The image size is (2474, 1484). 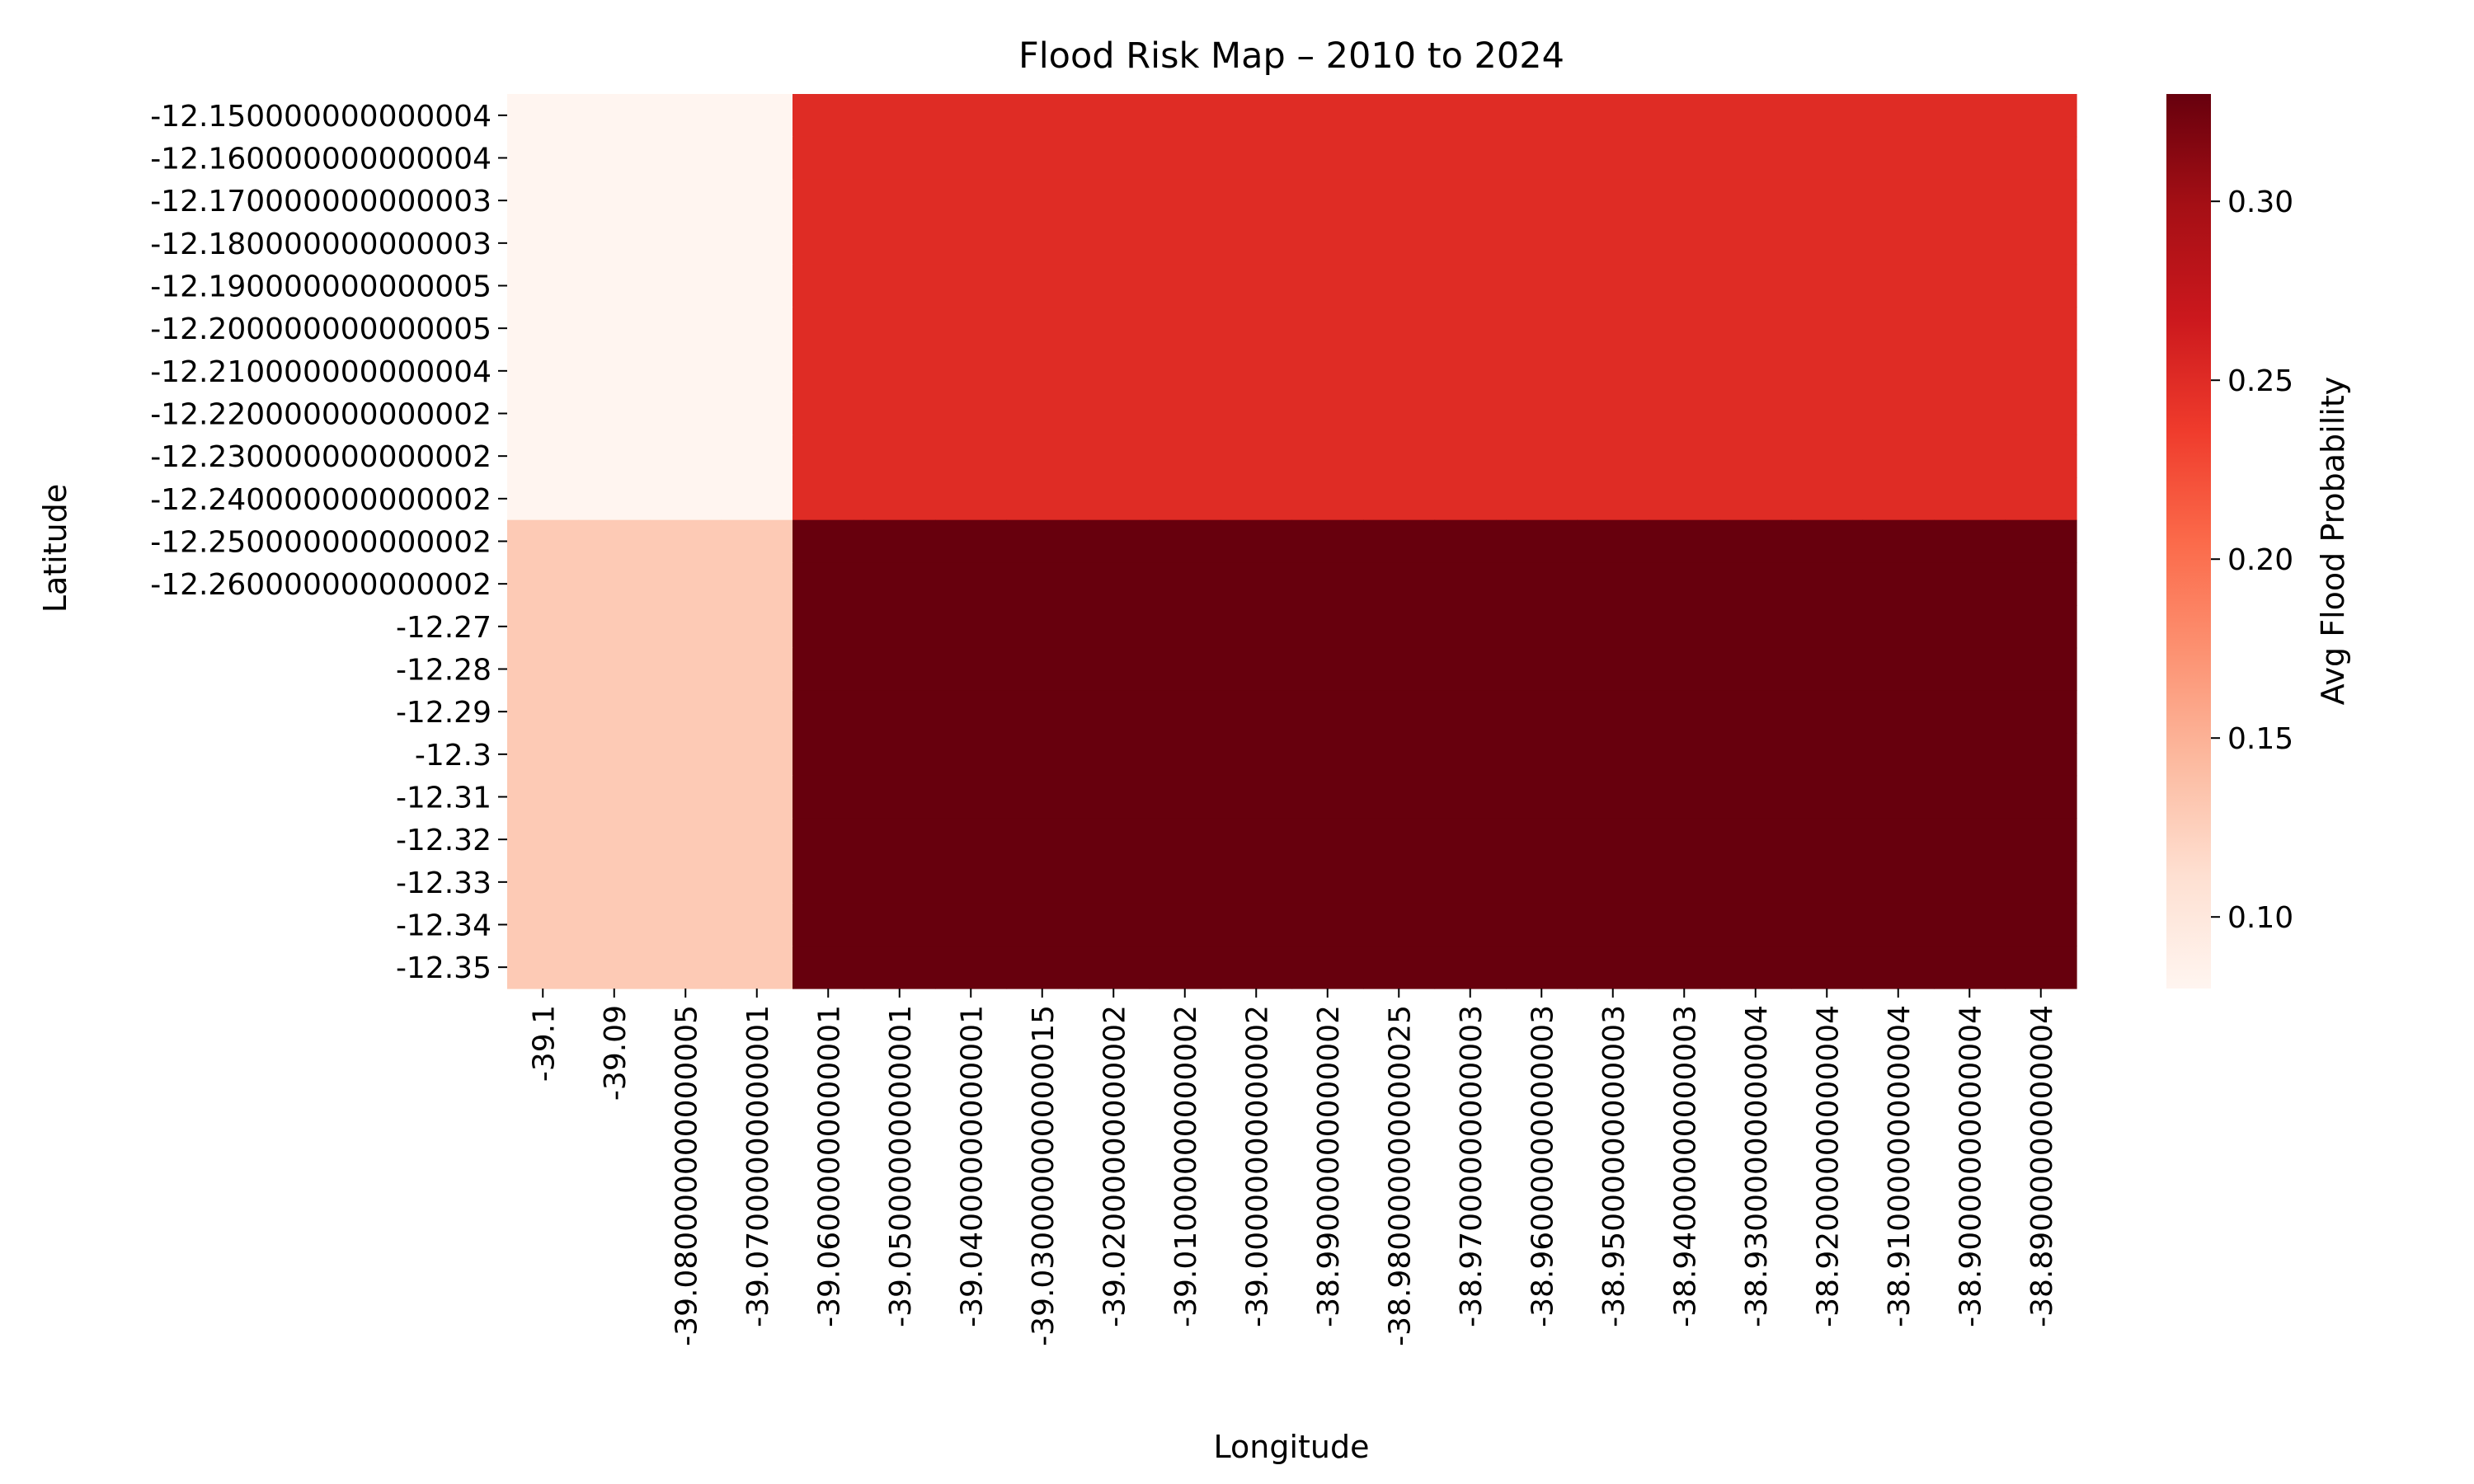 I want to click on chart-title: Flood Risk Map – 2010 to 2024, so click(x=1291, y=56).